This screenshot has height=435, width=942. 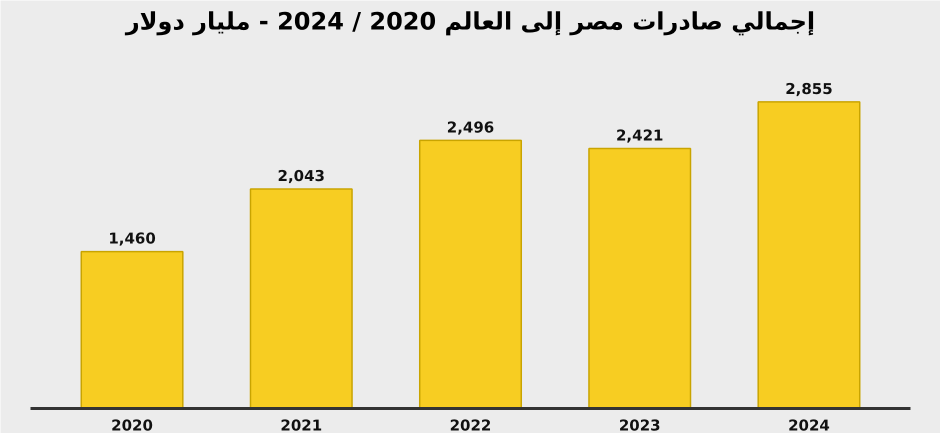 I want to click on x-tick-label: 2022, so click(x=471, y=425).